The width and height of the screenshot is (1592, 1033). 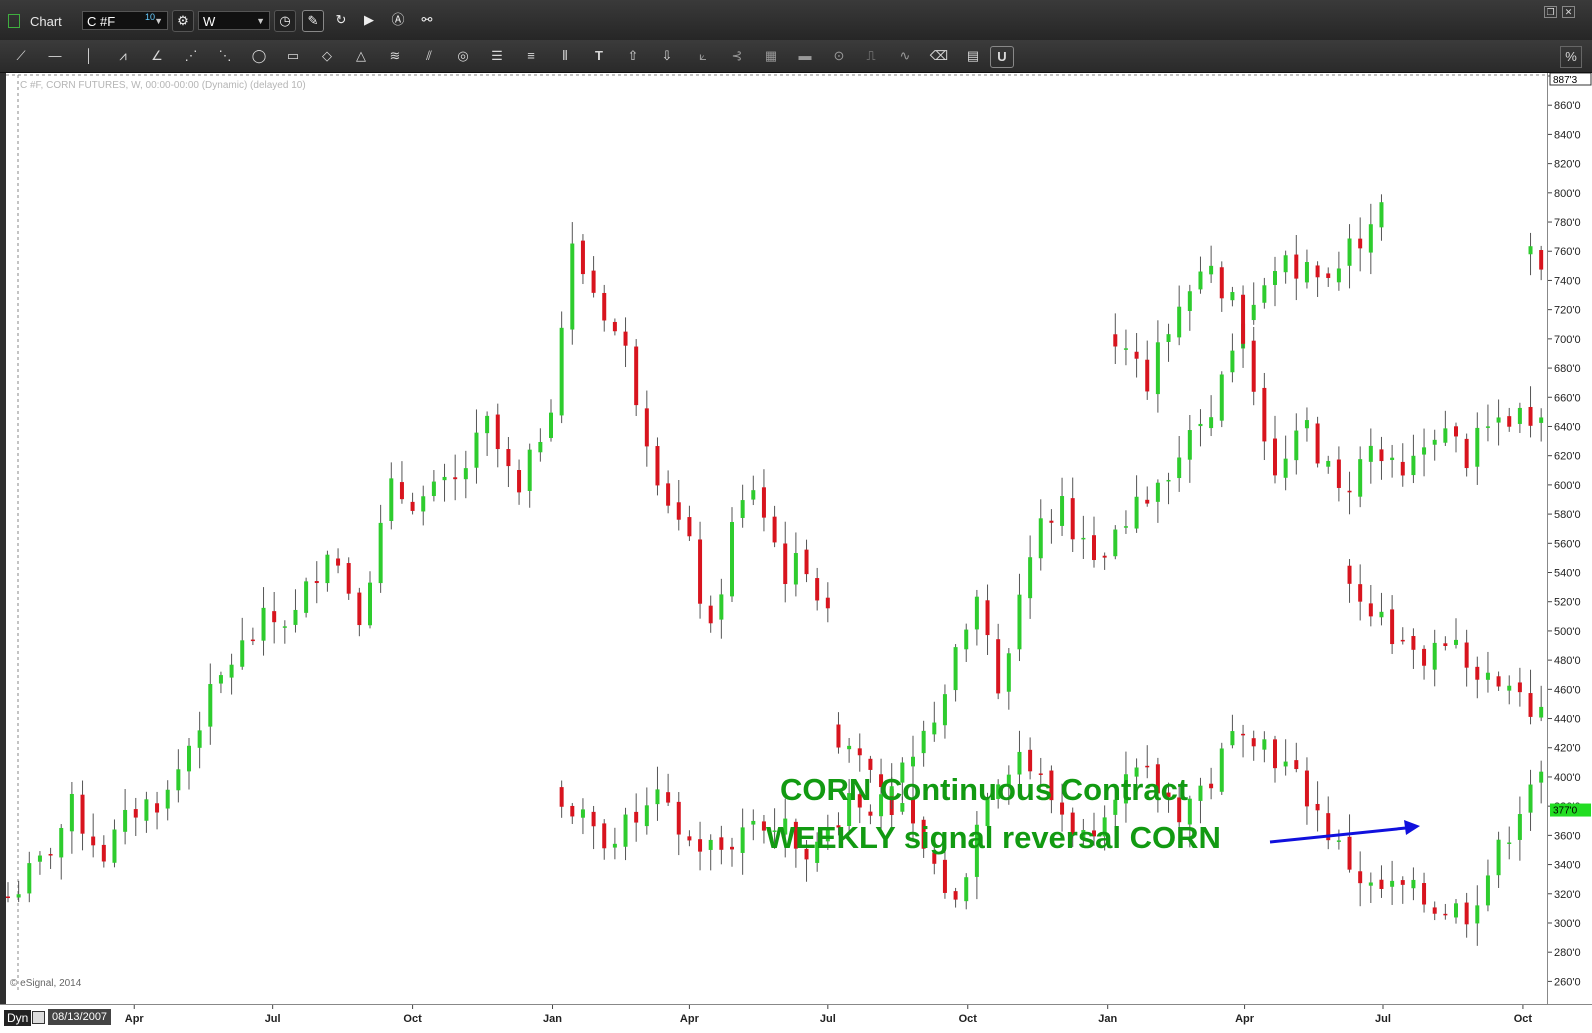 What do you see at coordinates (1002, 57) in the screenshot?
I see `magnet-icon: U` at bounding box center [1002, 57].